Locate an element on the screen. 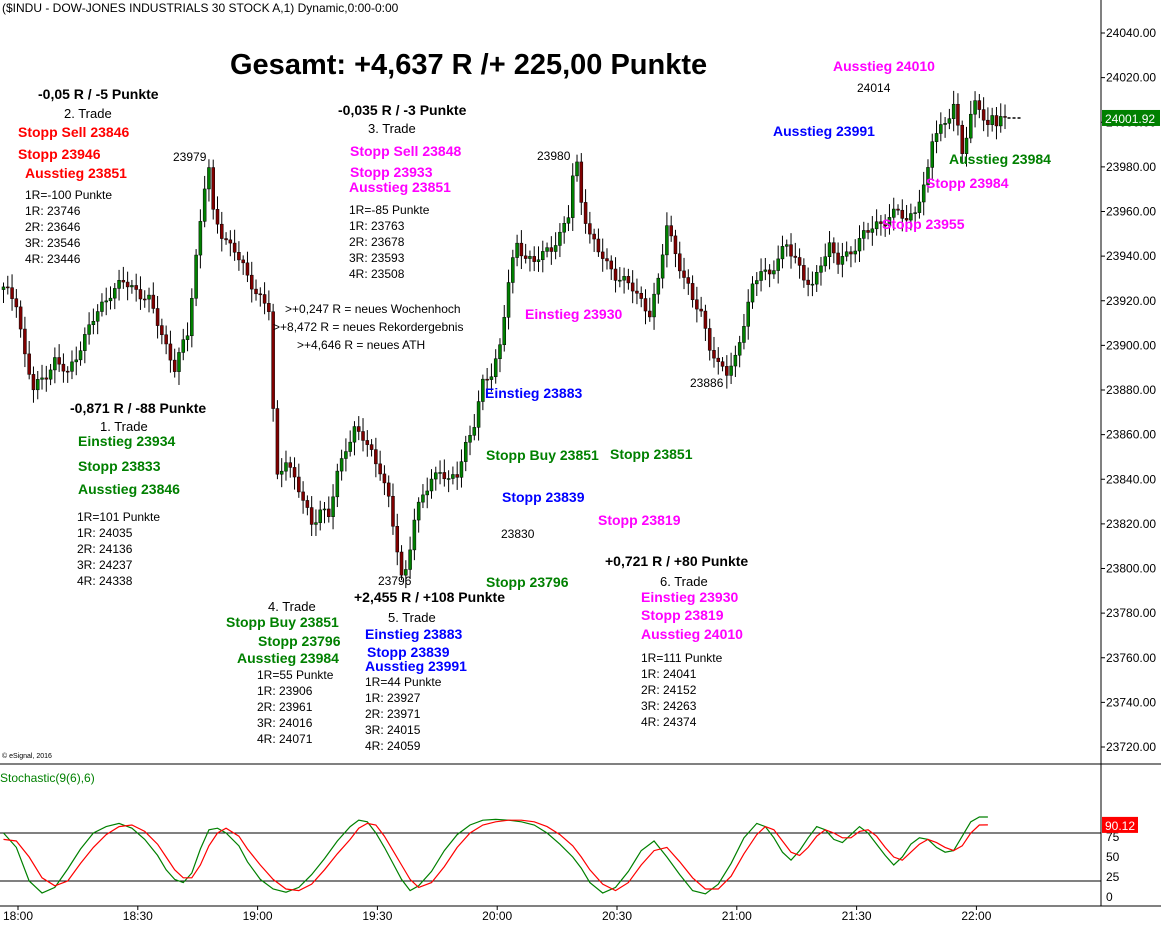  annotation-t6n: 6. Trade is located at coordinates (684, 581).